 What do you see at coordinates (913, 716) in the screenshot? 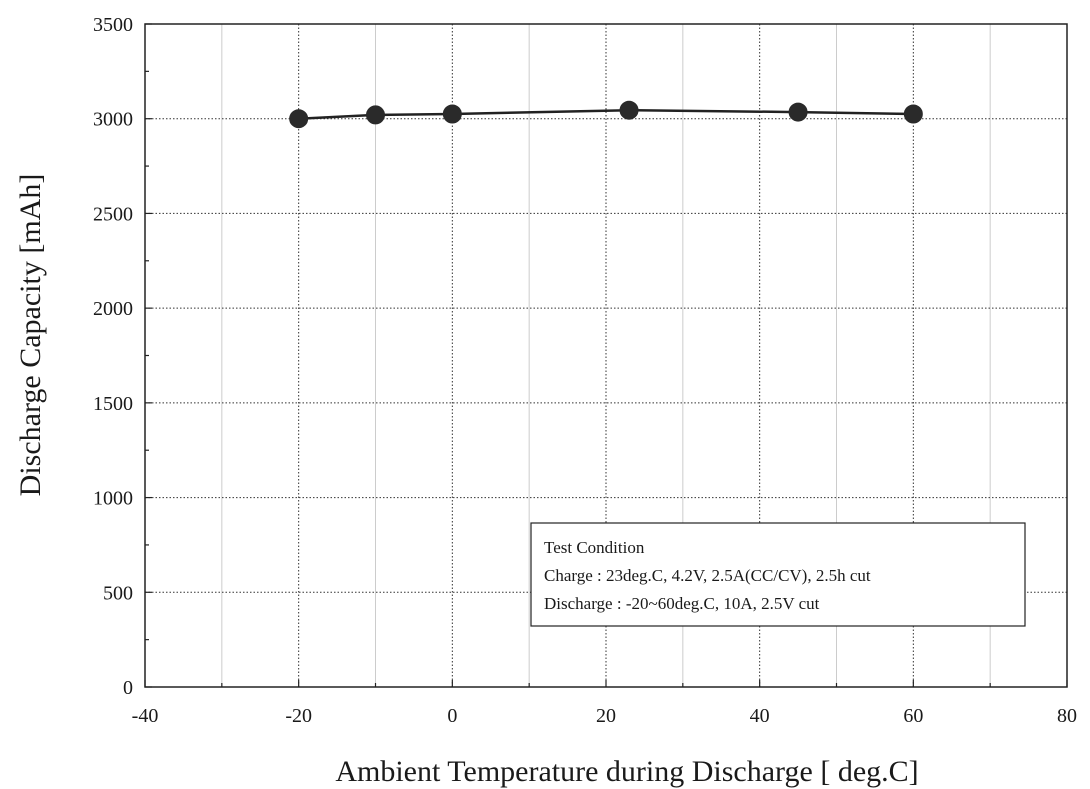
I see `x-tick-label: 60` at bounding box center [913, 716].